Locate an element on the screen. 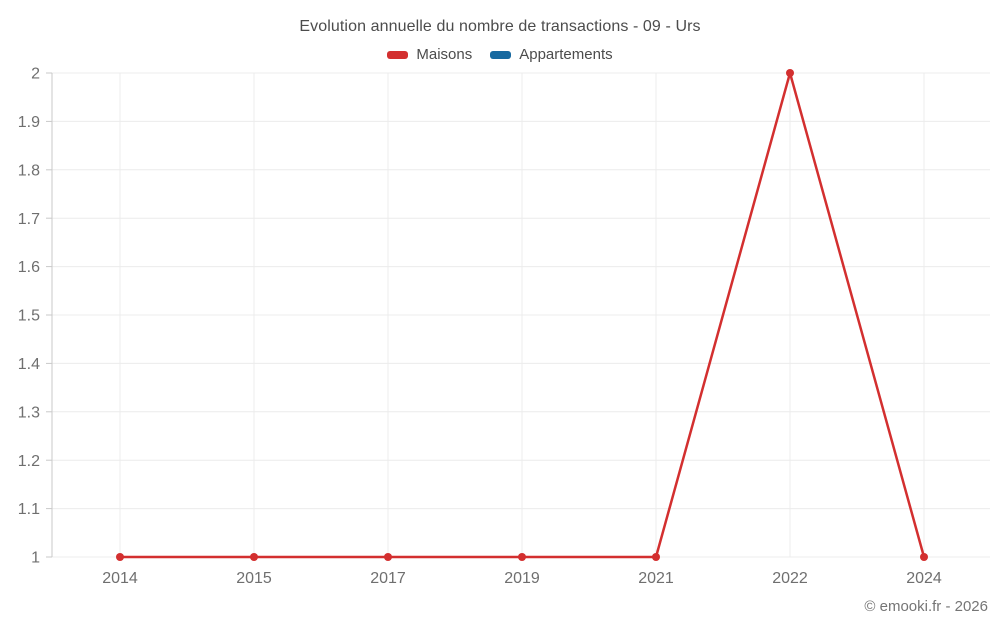  legend-item-maisons: Maisons is located at coordinates (429, 54).